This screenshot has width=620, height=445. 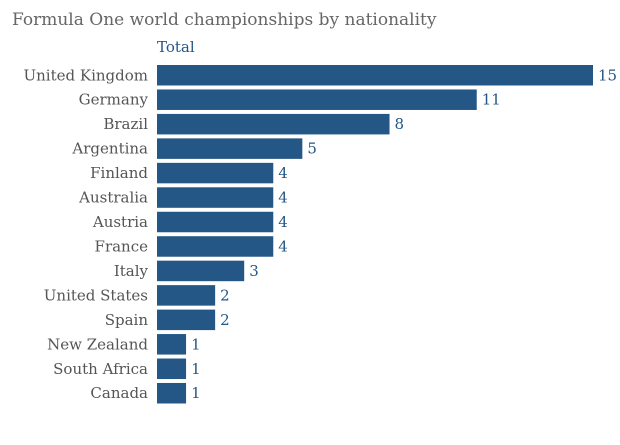 What do you see at coordinates (215, 222) in the screenshot?
I see `bar-austria` at bounding box center [215, 222].